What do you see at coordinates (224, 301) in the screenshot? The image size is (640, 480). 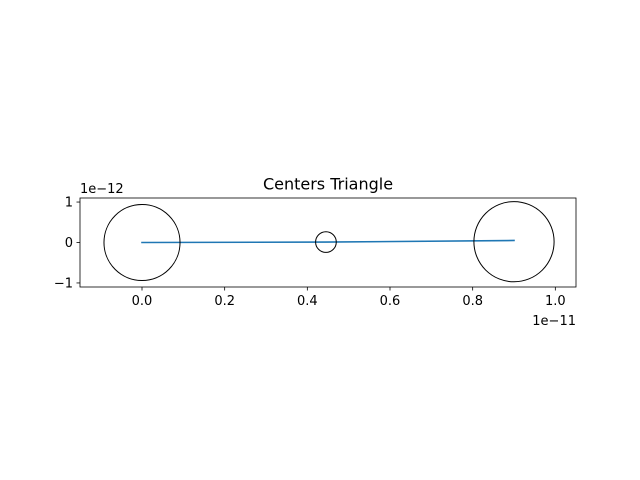 I see `x-tick-label: 0.2` at bounding box center [224, 301].